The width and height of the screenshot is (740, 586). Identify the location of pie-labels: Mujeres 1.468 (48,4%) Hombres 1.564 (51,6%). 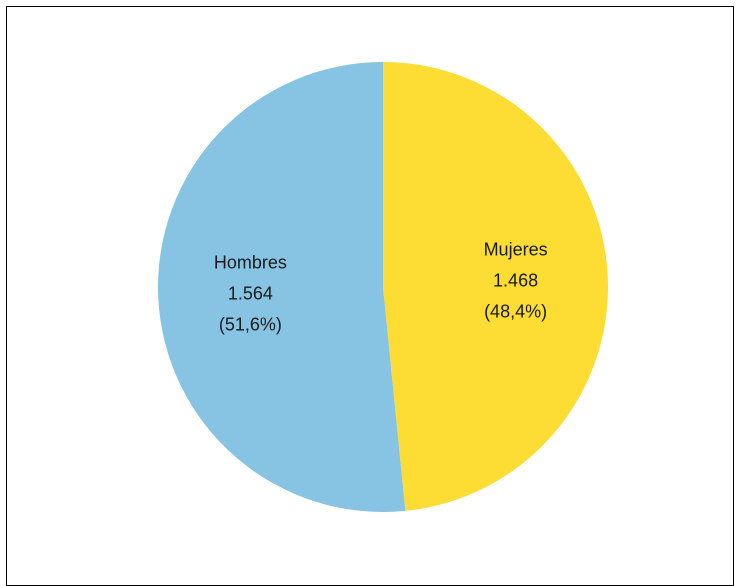
(381, 286).